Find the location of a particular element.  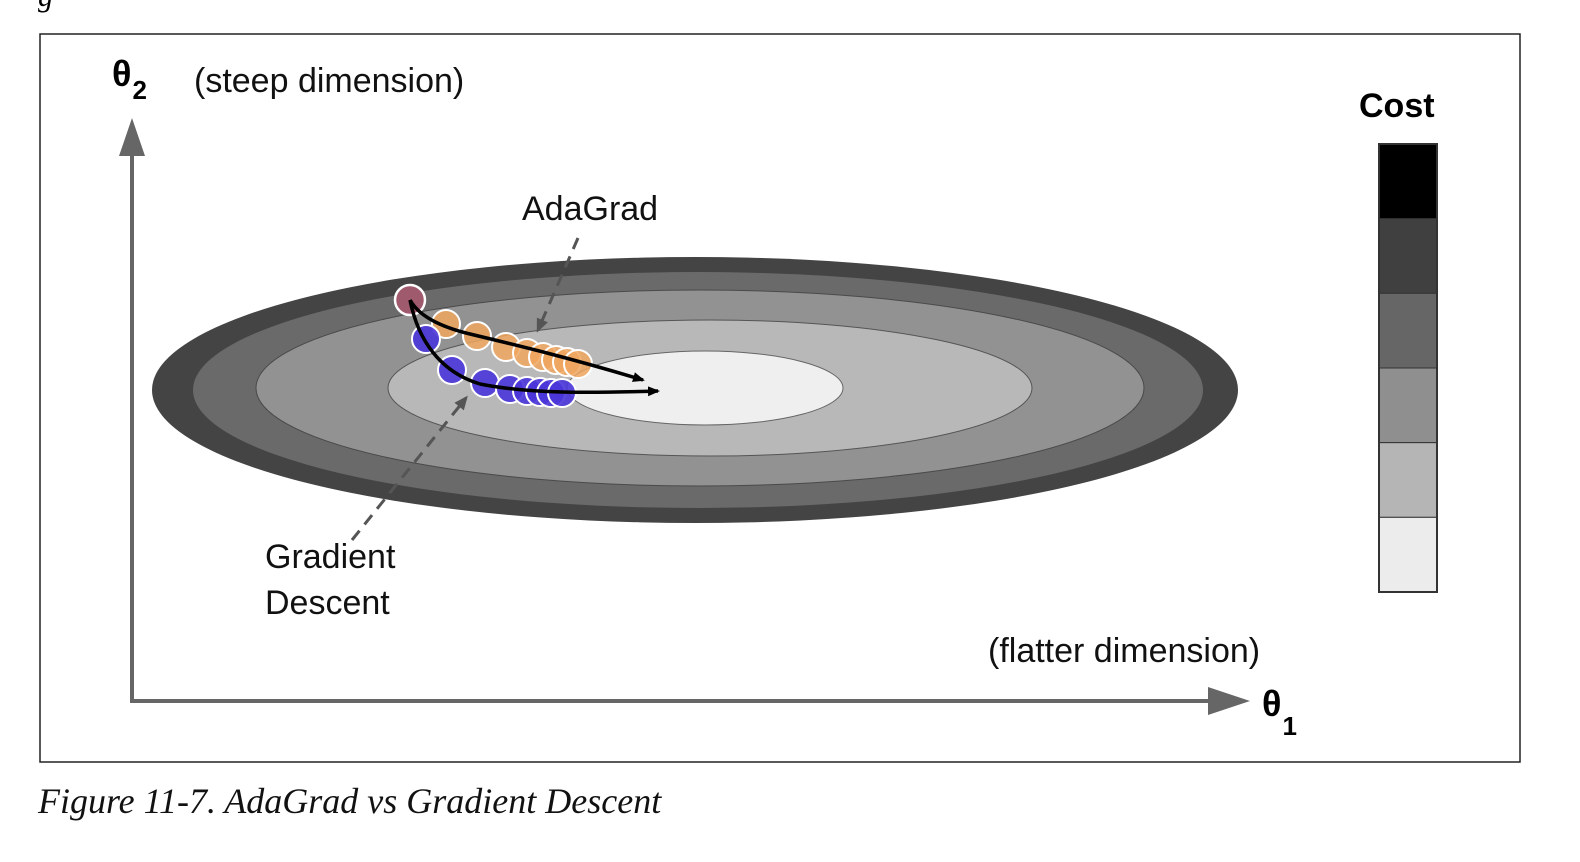

gd-point is located at coordinates (426, 339).